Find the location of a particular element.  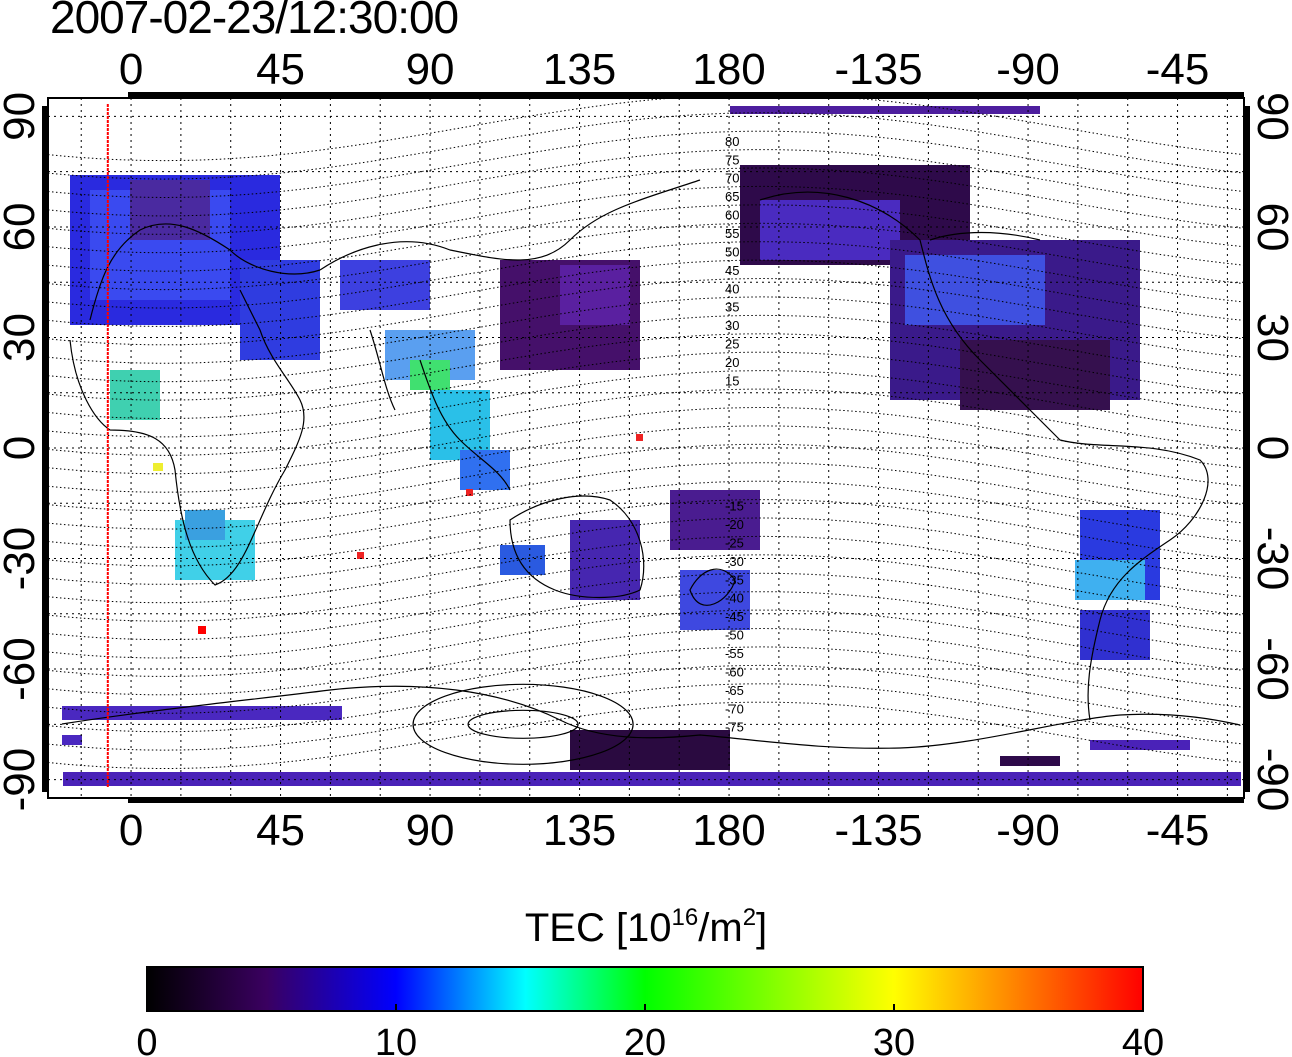

lat-tick-left: -90 is located at coordinates (22, 780).